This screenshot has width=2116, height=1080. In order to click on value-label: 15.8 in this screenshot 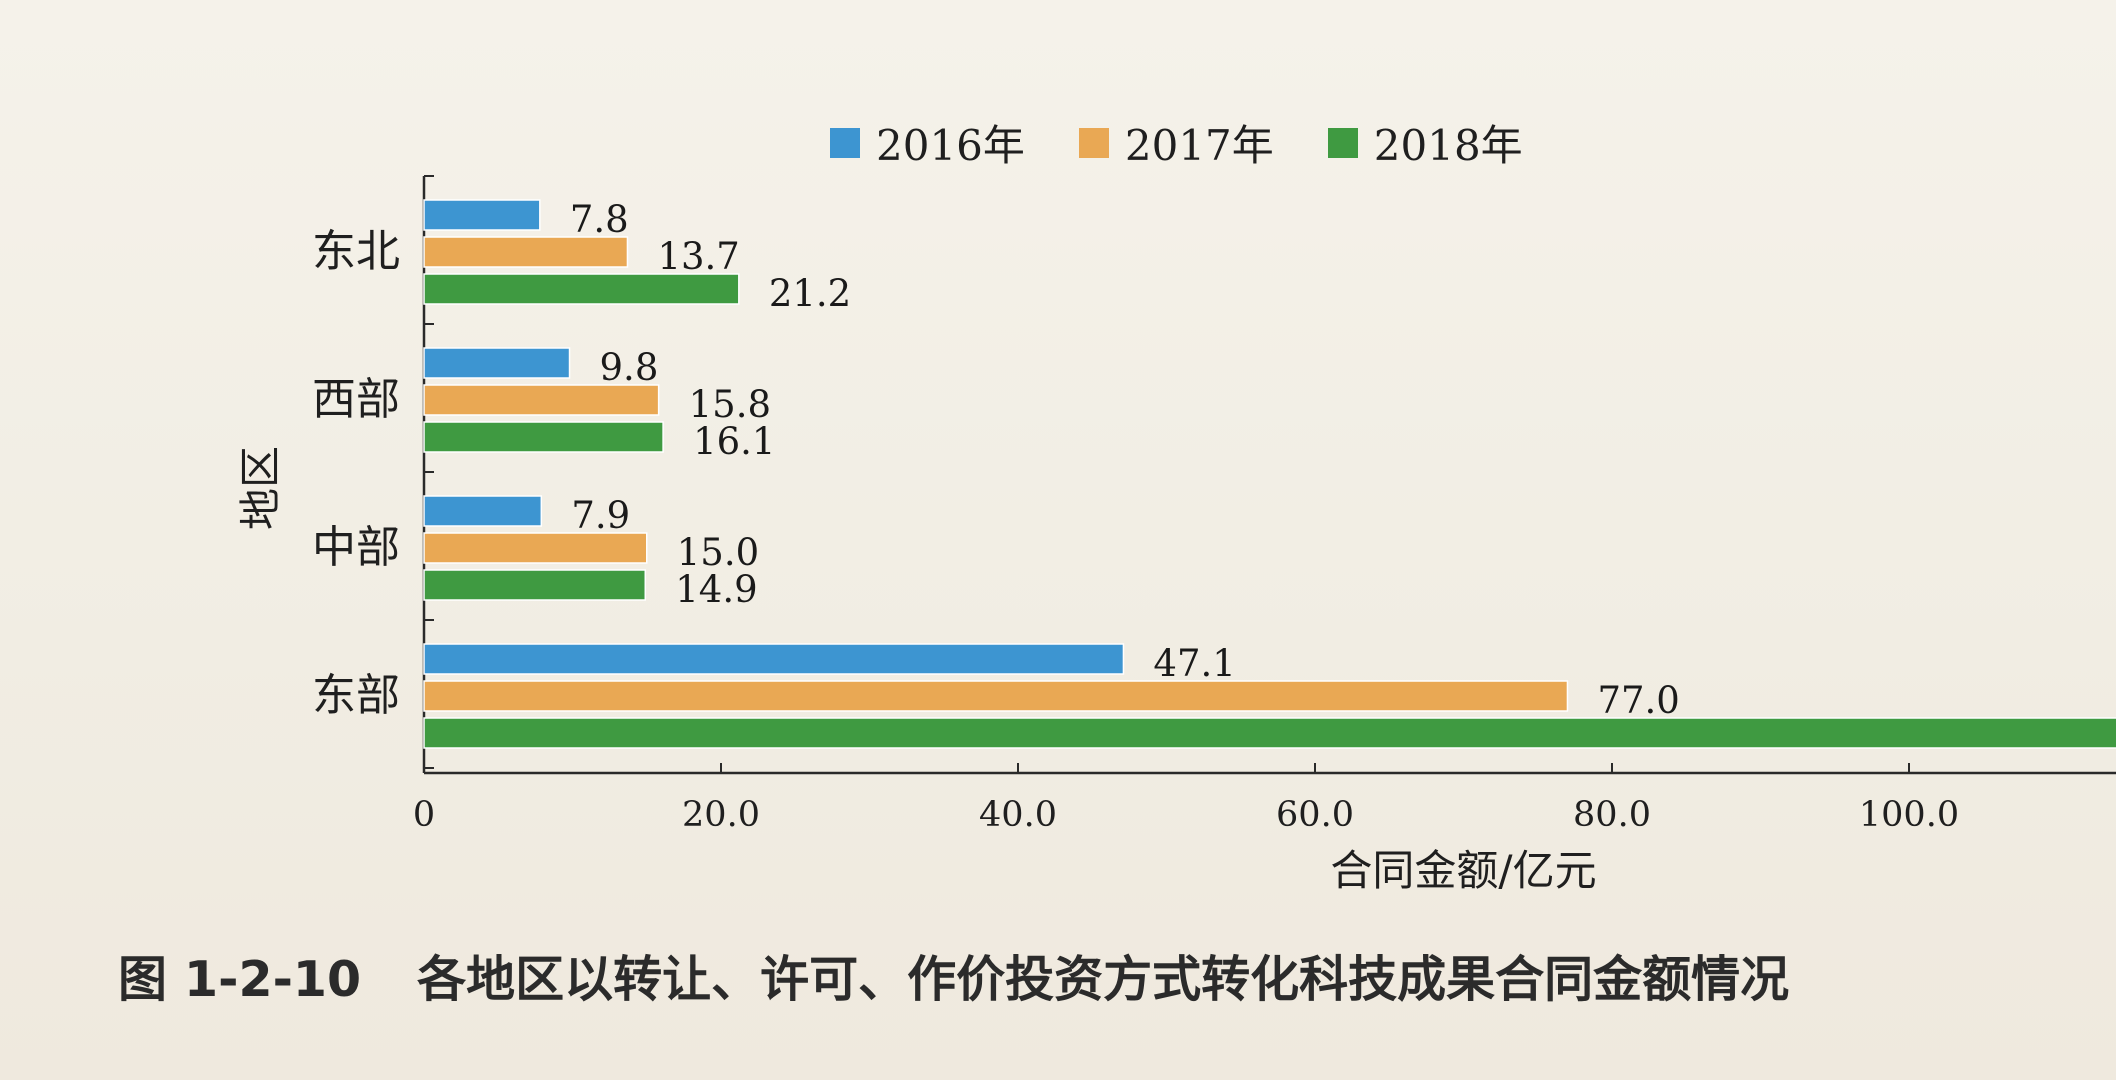, I will do `click(730, 404)`.